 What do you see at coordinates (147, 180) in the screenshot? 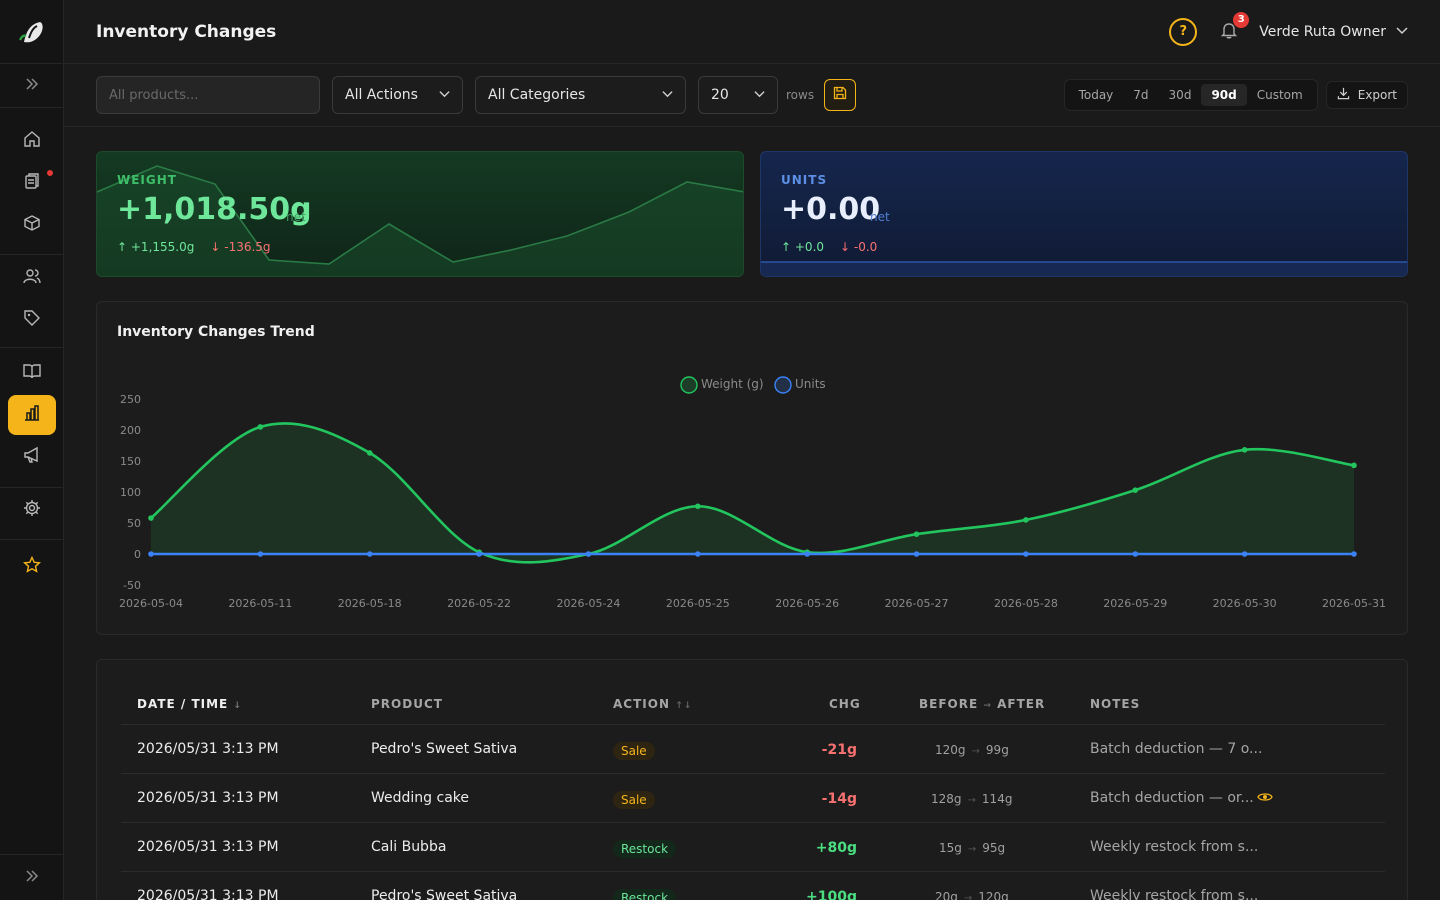
I see `weight-label: WEIGHT` at bounding box center [147, 180].